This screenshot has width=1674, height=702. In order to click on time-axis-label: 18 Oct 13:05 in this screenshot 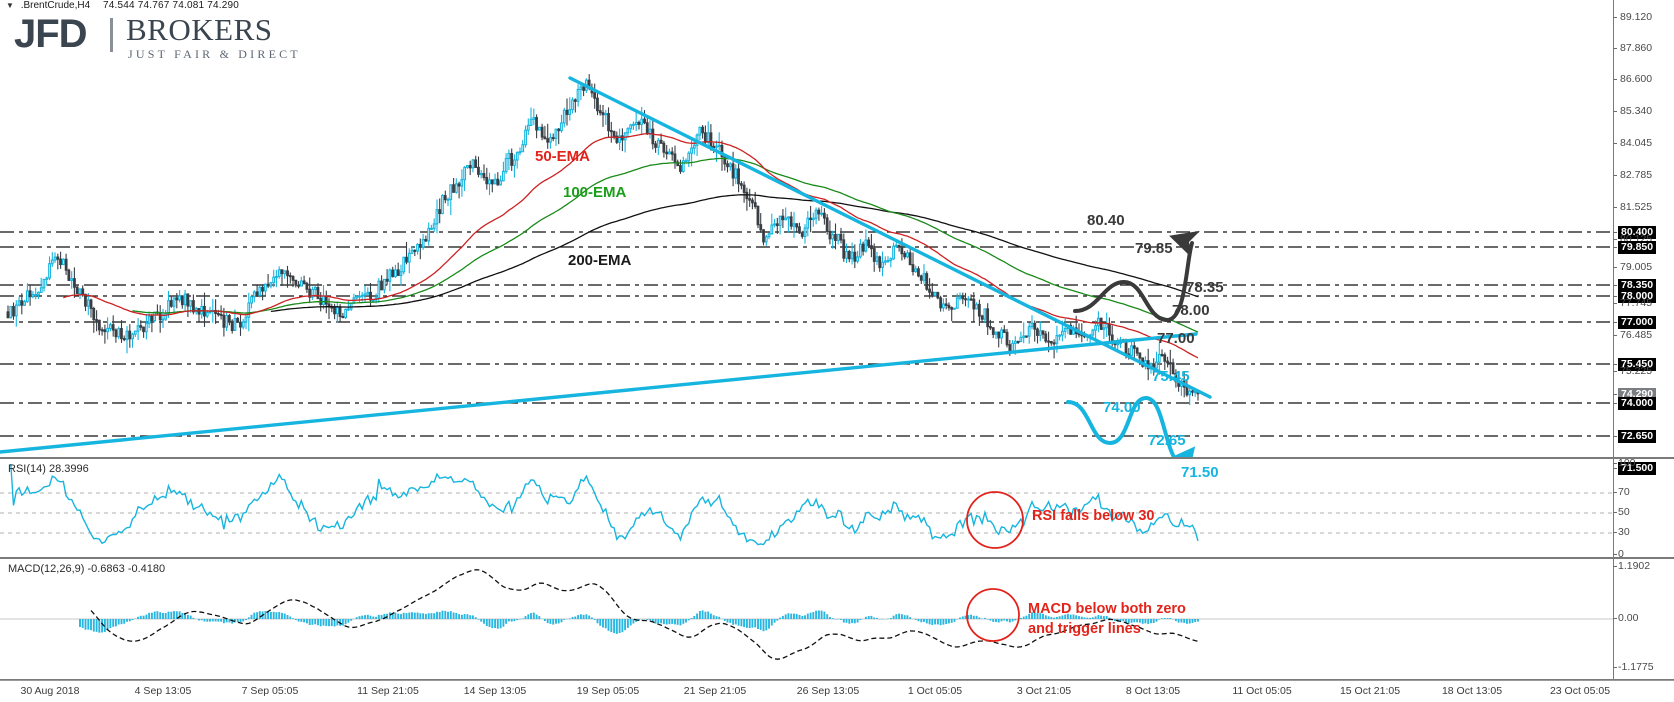, I will do `click(1472, 691)`.